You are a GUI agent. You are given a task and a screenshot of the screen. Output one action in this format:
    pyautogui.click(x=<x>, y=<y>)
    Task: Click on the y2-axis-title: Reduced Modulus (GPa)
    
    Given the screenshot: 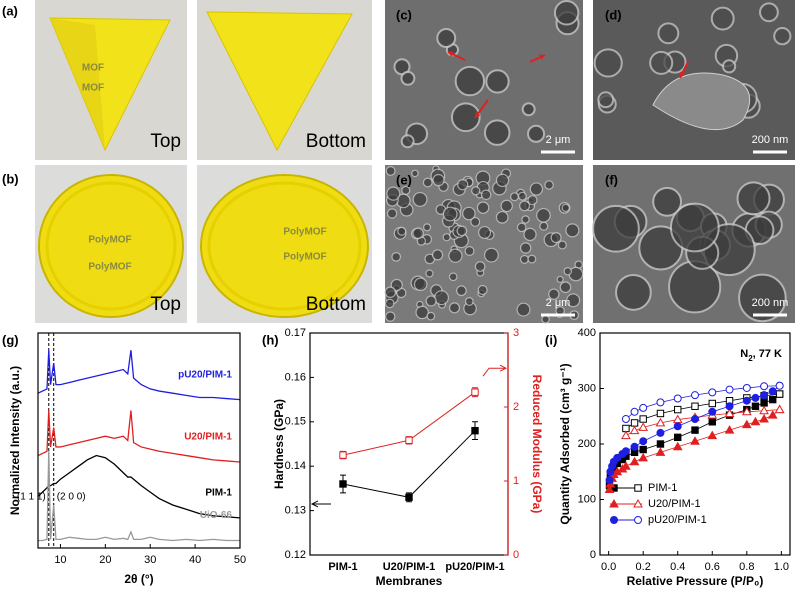 What is the action you would take?
    pyautogui.click(x=537, y=444)
    